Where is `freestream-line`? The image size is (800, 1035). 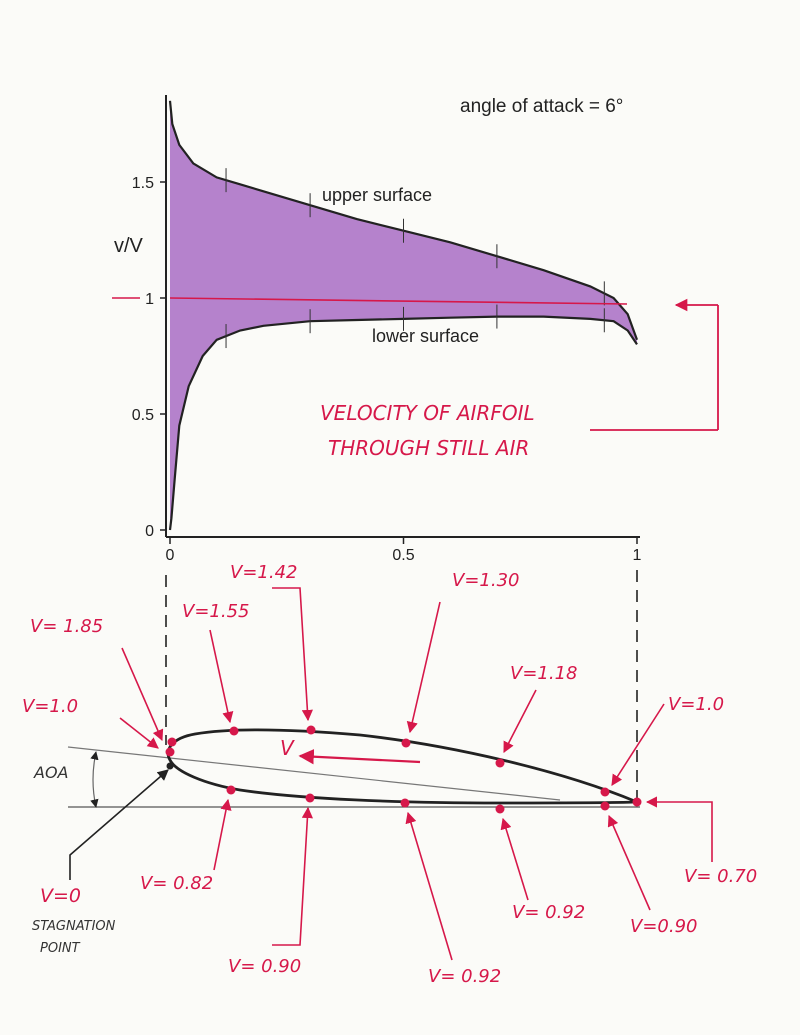
freestream-line is located at coordinates (398, 301).